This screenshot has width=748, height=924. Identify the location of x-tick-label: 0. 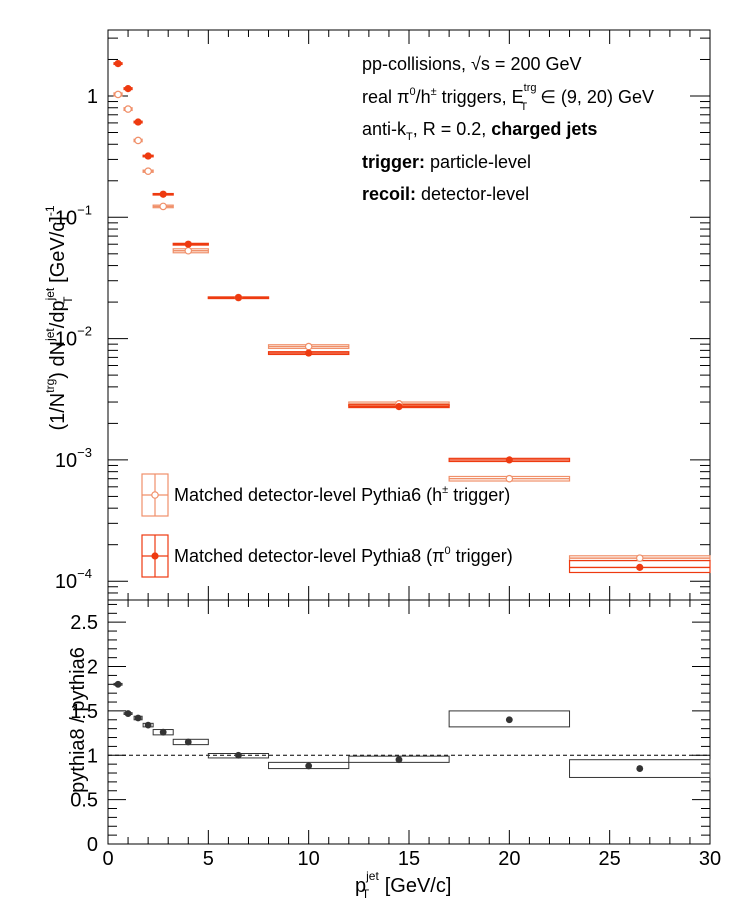
(107, 859).